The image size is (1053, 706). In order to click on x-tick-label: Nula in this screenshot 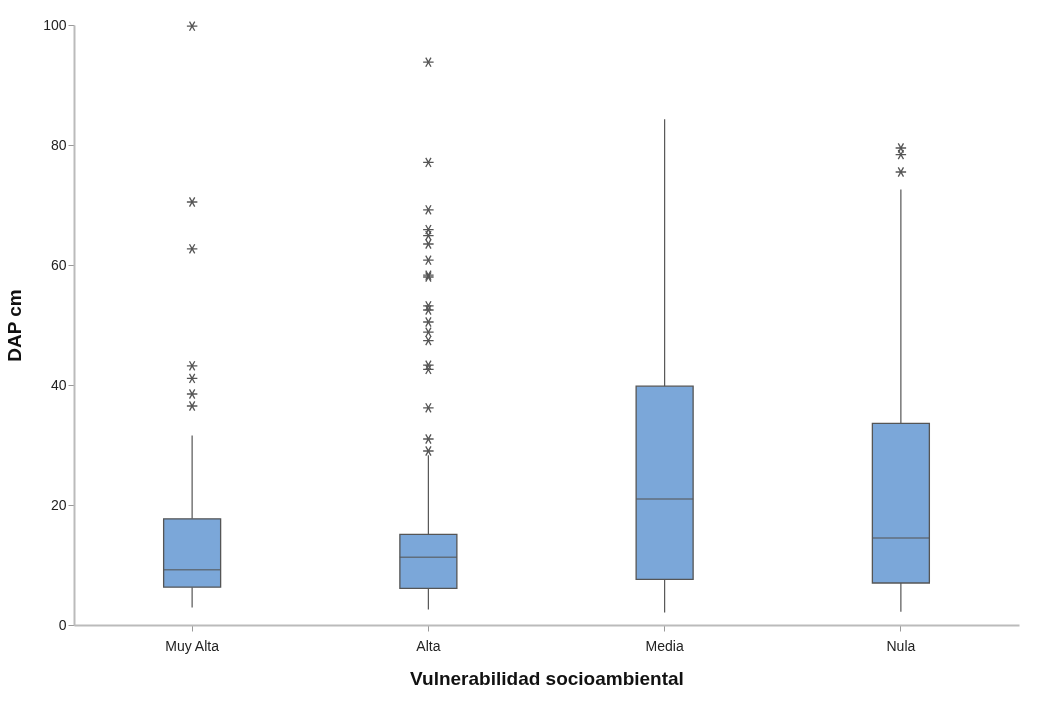, I will do `click(901, 645)`.